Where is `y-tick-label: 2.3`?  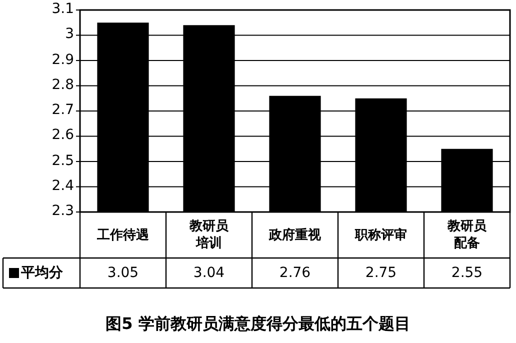 y-tick-label: 2.3 is located at coordinates (62, 211).